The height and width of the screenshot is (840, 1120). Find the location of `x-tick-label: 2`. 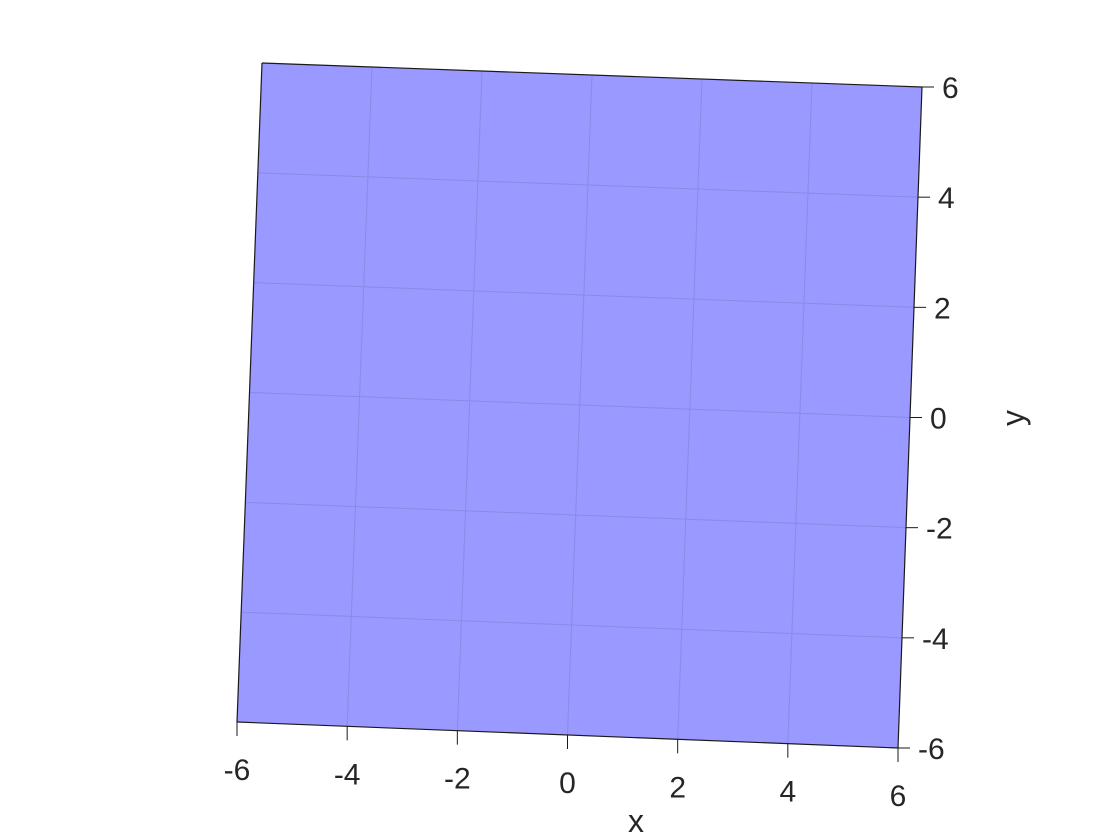

x-tick-label: 2 is located at coordinates (677, 787).